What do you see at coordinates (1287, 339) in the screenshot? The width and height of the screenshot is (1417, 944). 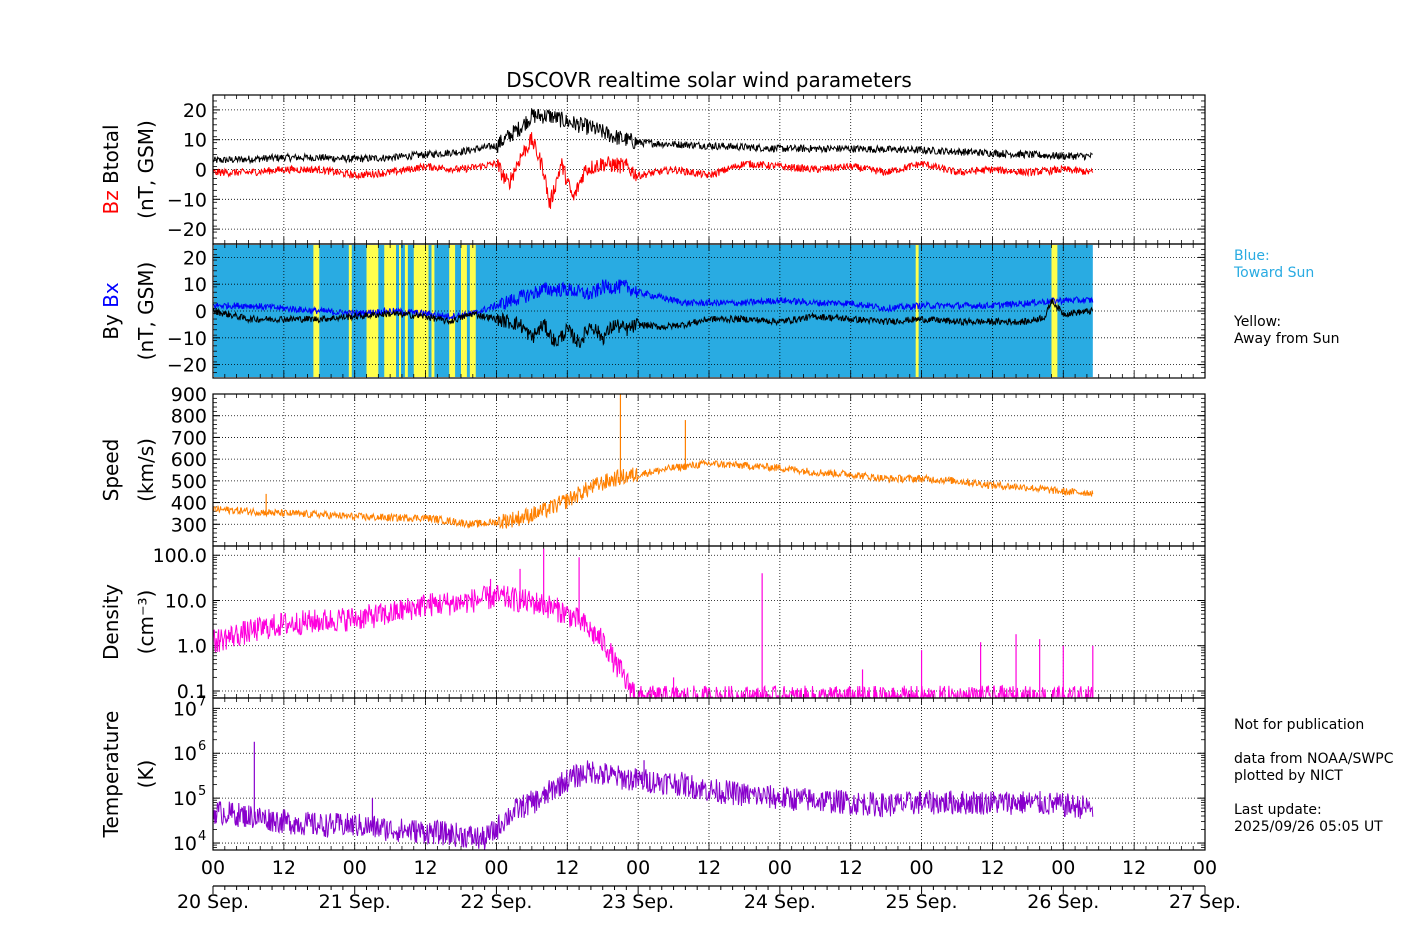 I see `yellow-desc: Away from Sun` at bounding box center [1287, 339].